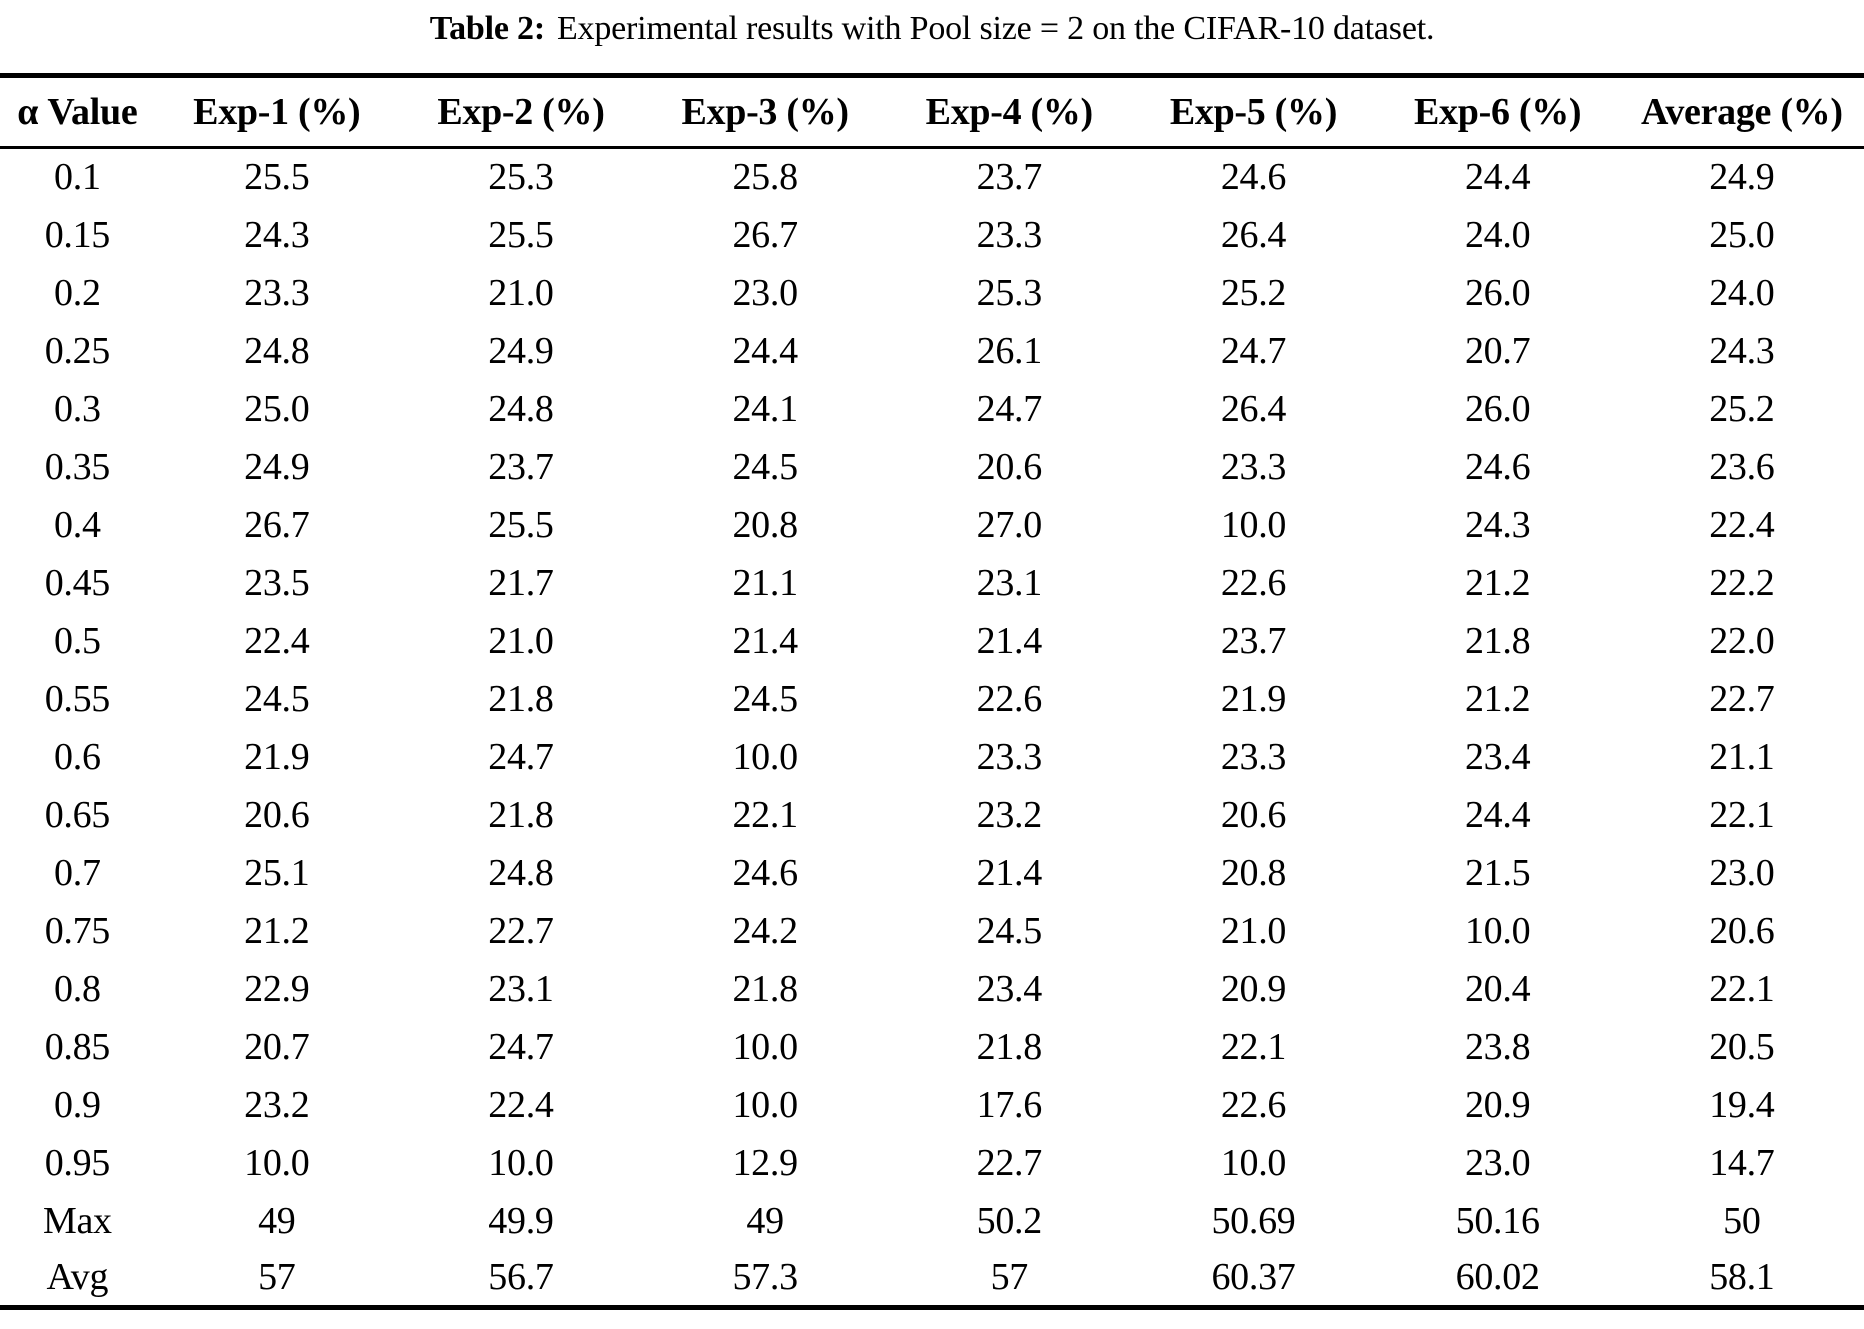 The image size is (1864, 1329). What do you see at coordinates (1742, 1277) in the screenshot?
I see `result-cell: 58.1` at bounding box center [1742, 1277].